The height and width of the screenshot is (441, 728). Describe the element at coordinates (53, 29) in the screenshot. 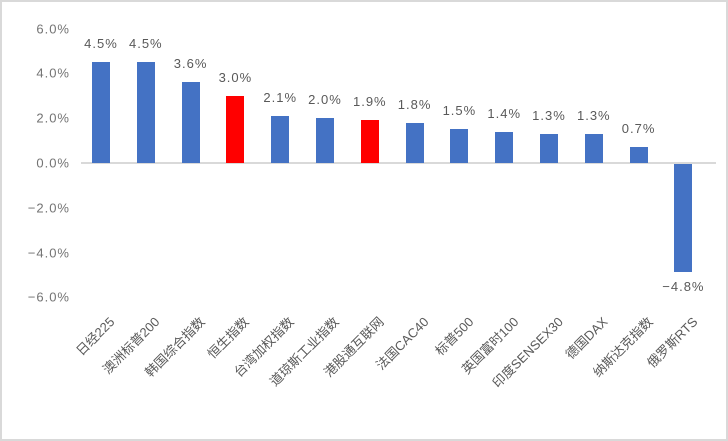

I see `y-axis-tick-label: 6.0%` at that location.